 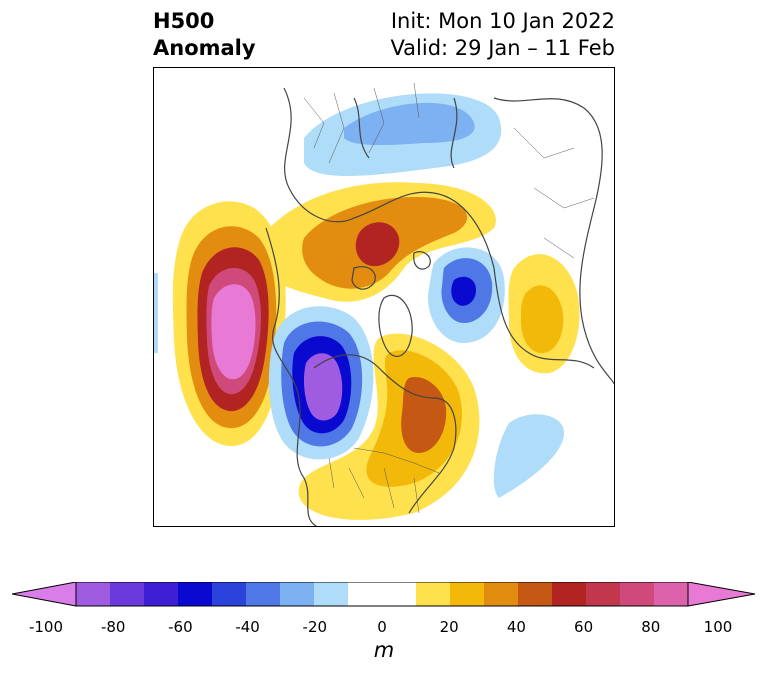 What do you see at coordinates (528, 456) in the screenshot?
I see `anomaly-region-atlantic-negative` at bounding box center [528, 456].